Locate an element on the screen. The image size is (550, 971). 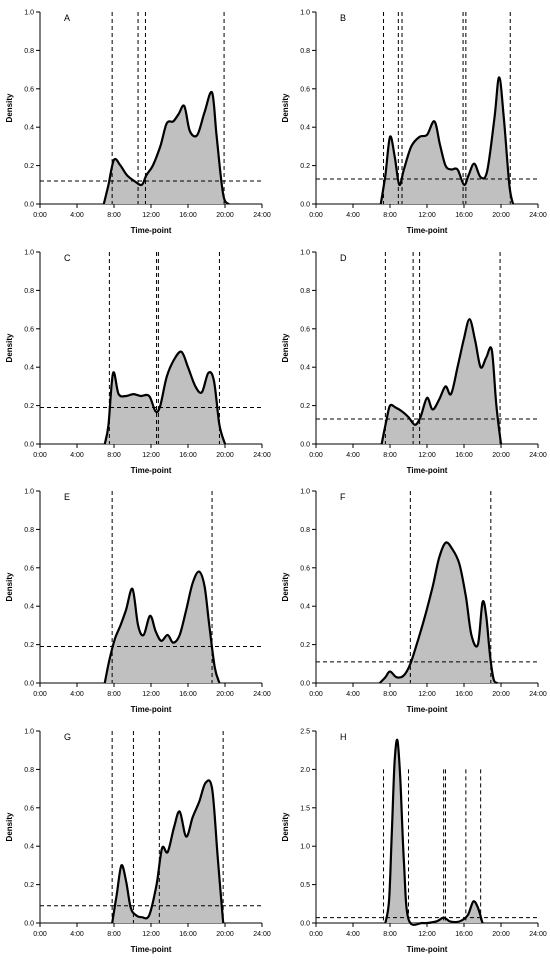
panel-label: A is located at coordinates (67, 18).